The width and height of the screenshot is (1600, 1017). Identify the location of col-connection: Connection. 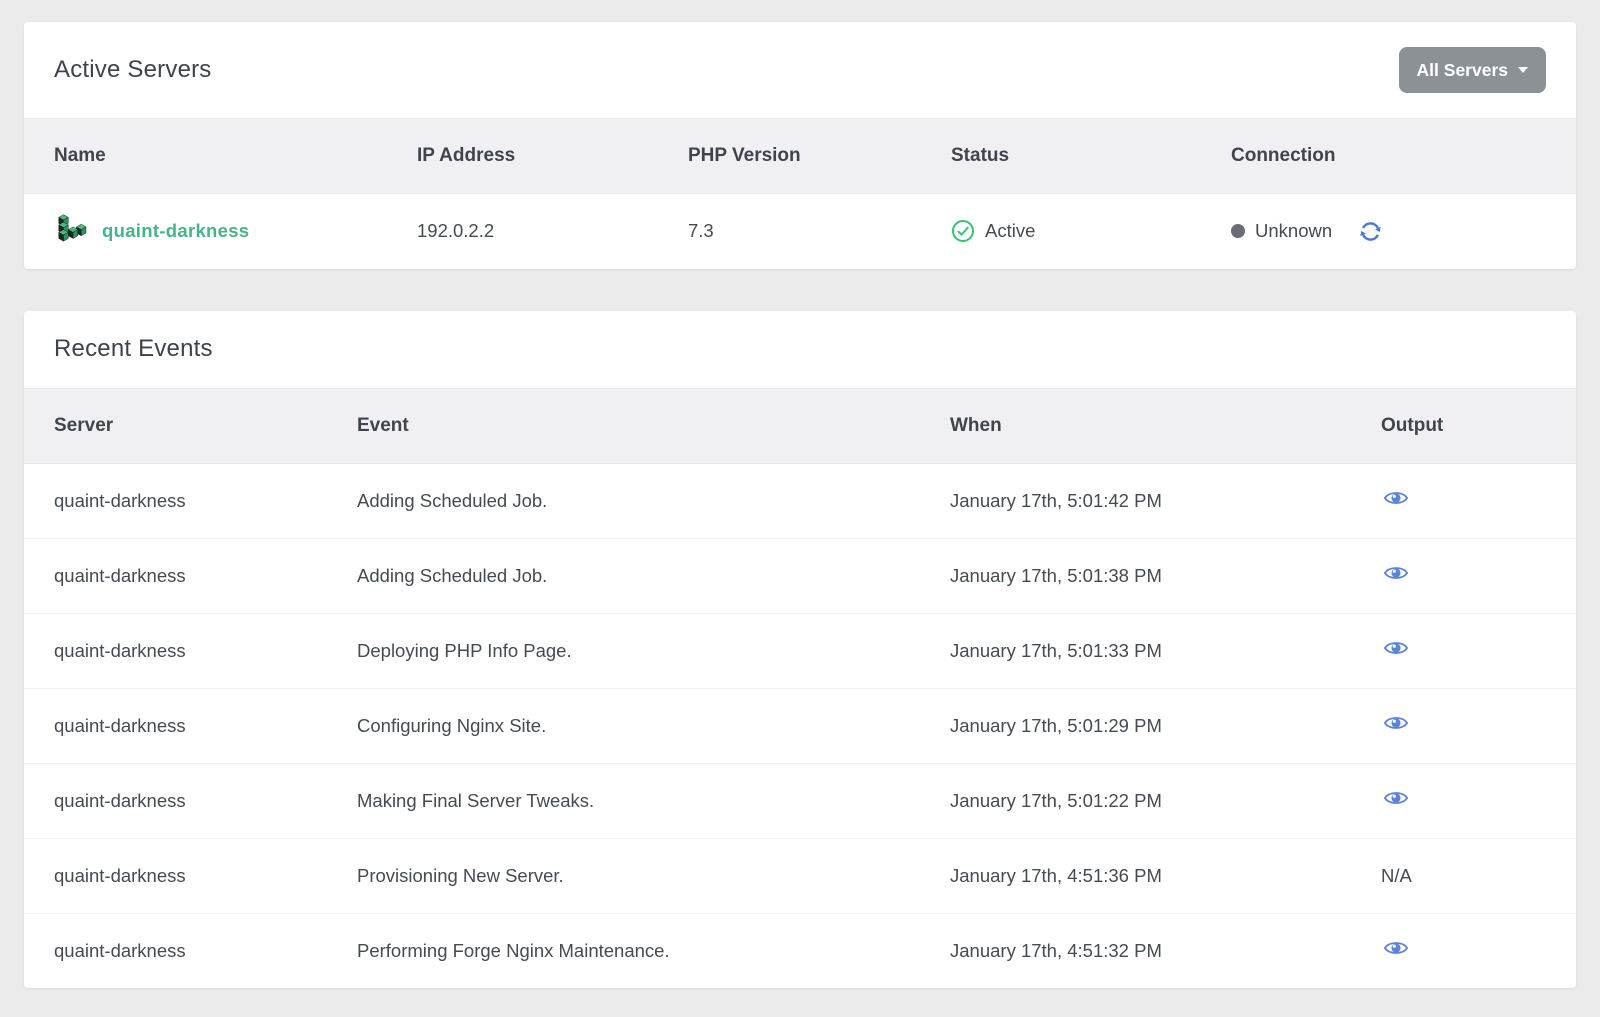
(1403, 156).